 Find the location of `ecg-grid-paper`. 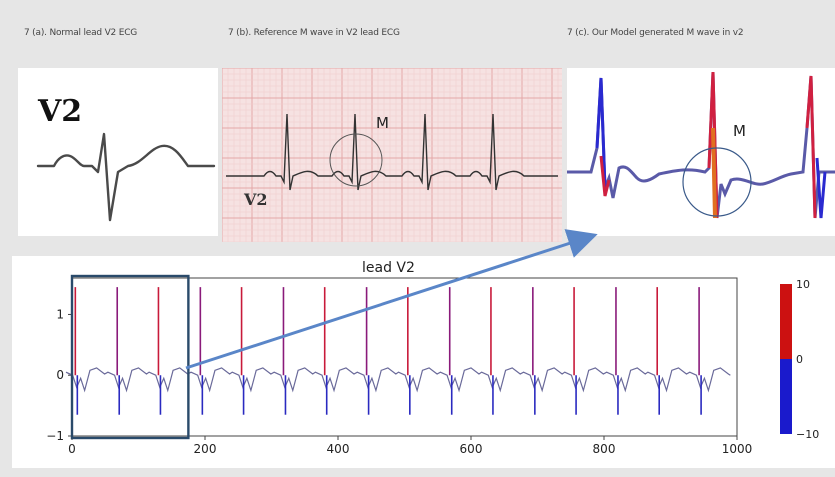

ecg-grid-paper is located at coordinates (392, 155).